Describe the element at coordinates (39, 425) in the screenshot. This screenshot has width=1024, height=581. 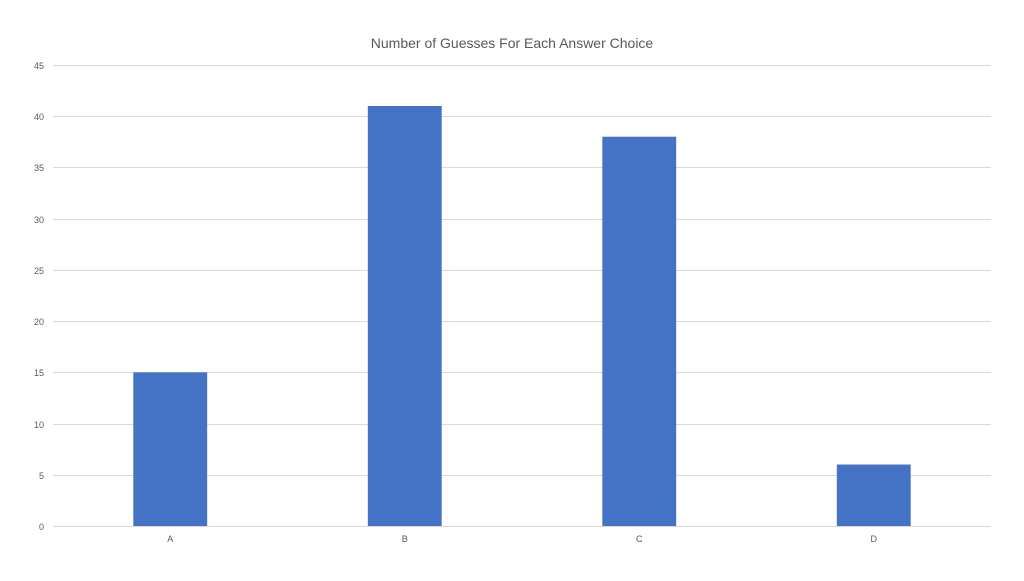
I see `y-tick-label: 10` at that location.